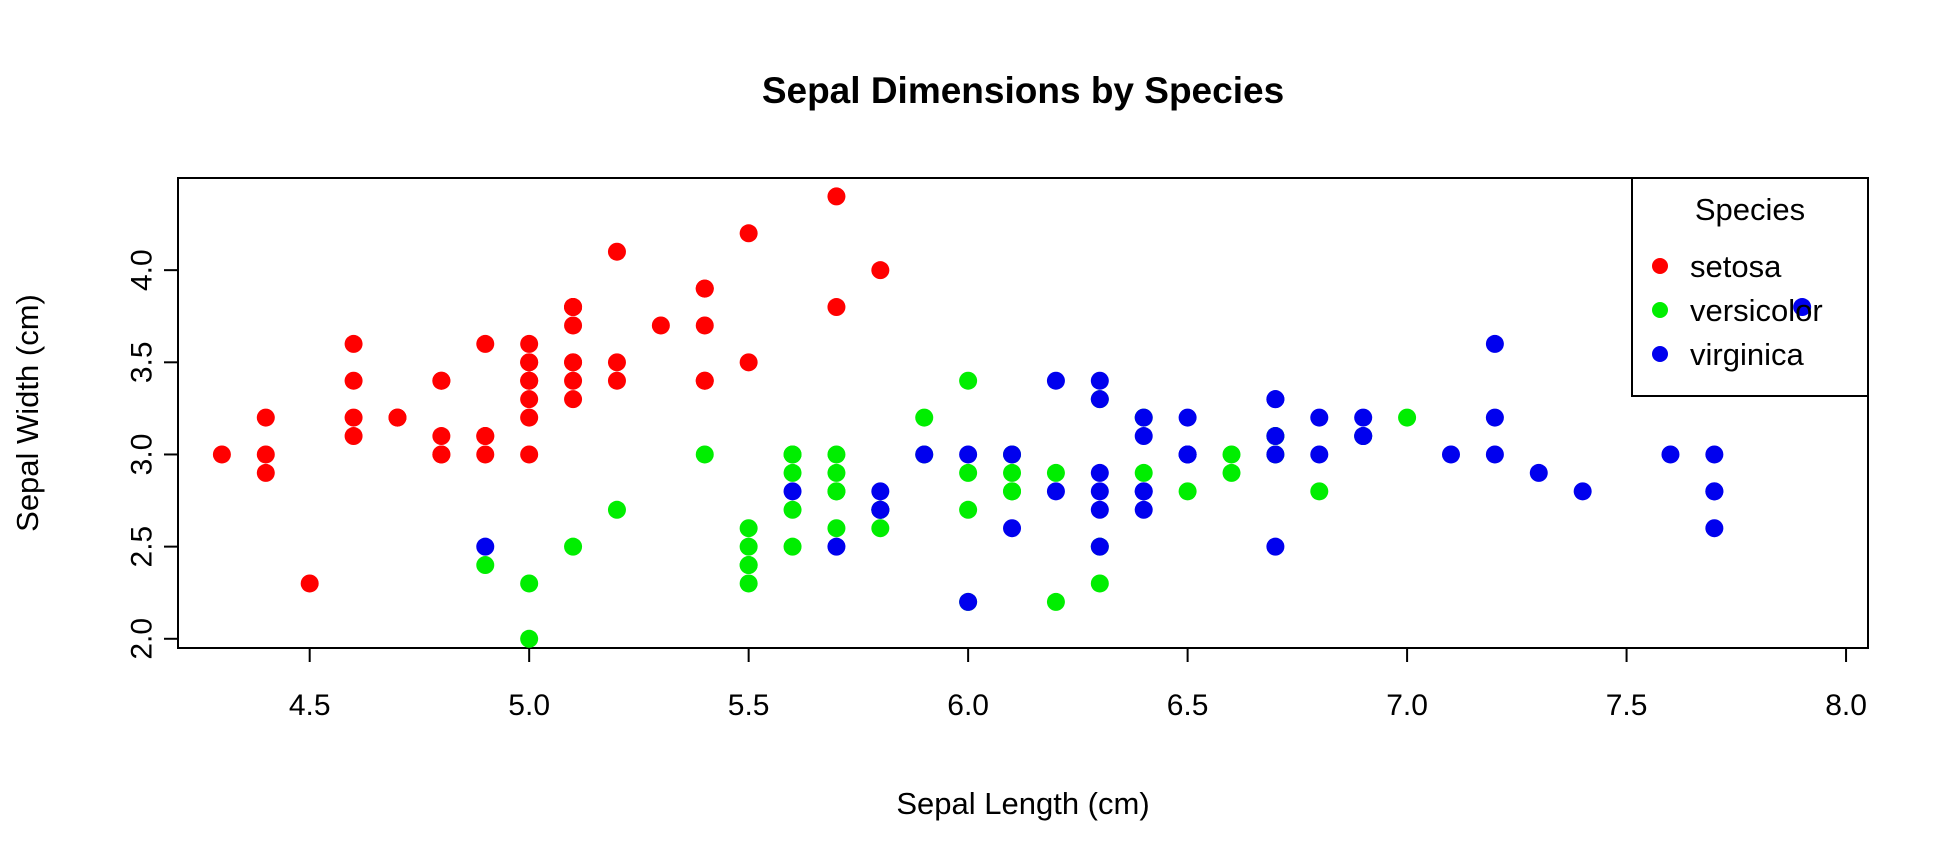 The image size is (1944, 864). Describe the element at coordinates (1747, 354) in the screenshot. I see `legend-label-virginica: virginica` at that location.